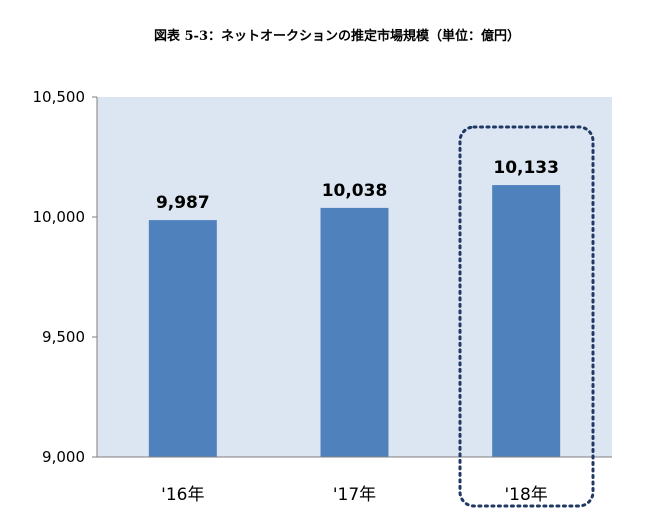 The width and height of the screenshot is (664, 523). What do you see at coordinates (63, 337) in the screenshot?
I see `y-tick-label: 9,500` at bounding box center [63, 337].